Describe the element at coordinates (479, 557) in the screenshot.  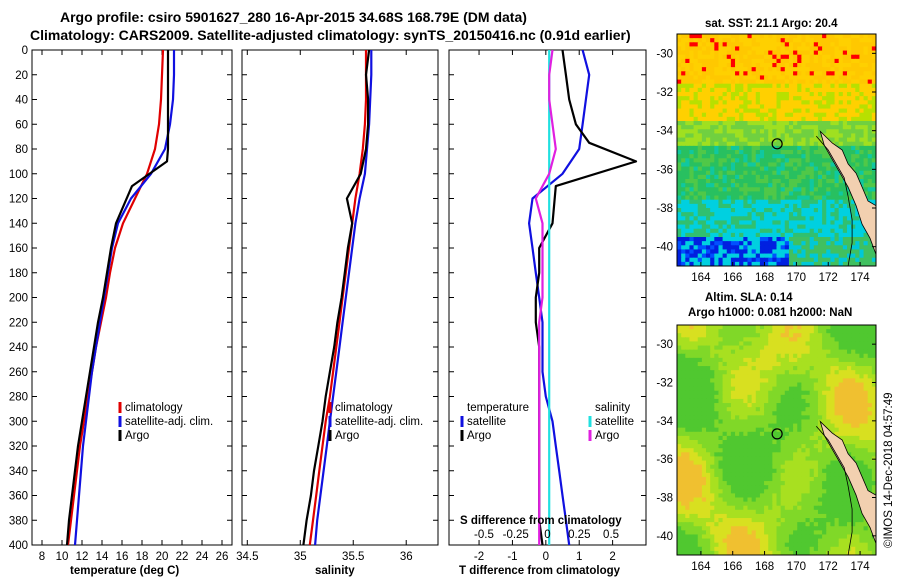
I see `difference-xtick-label: -2` at that location.